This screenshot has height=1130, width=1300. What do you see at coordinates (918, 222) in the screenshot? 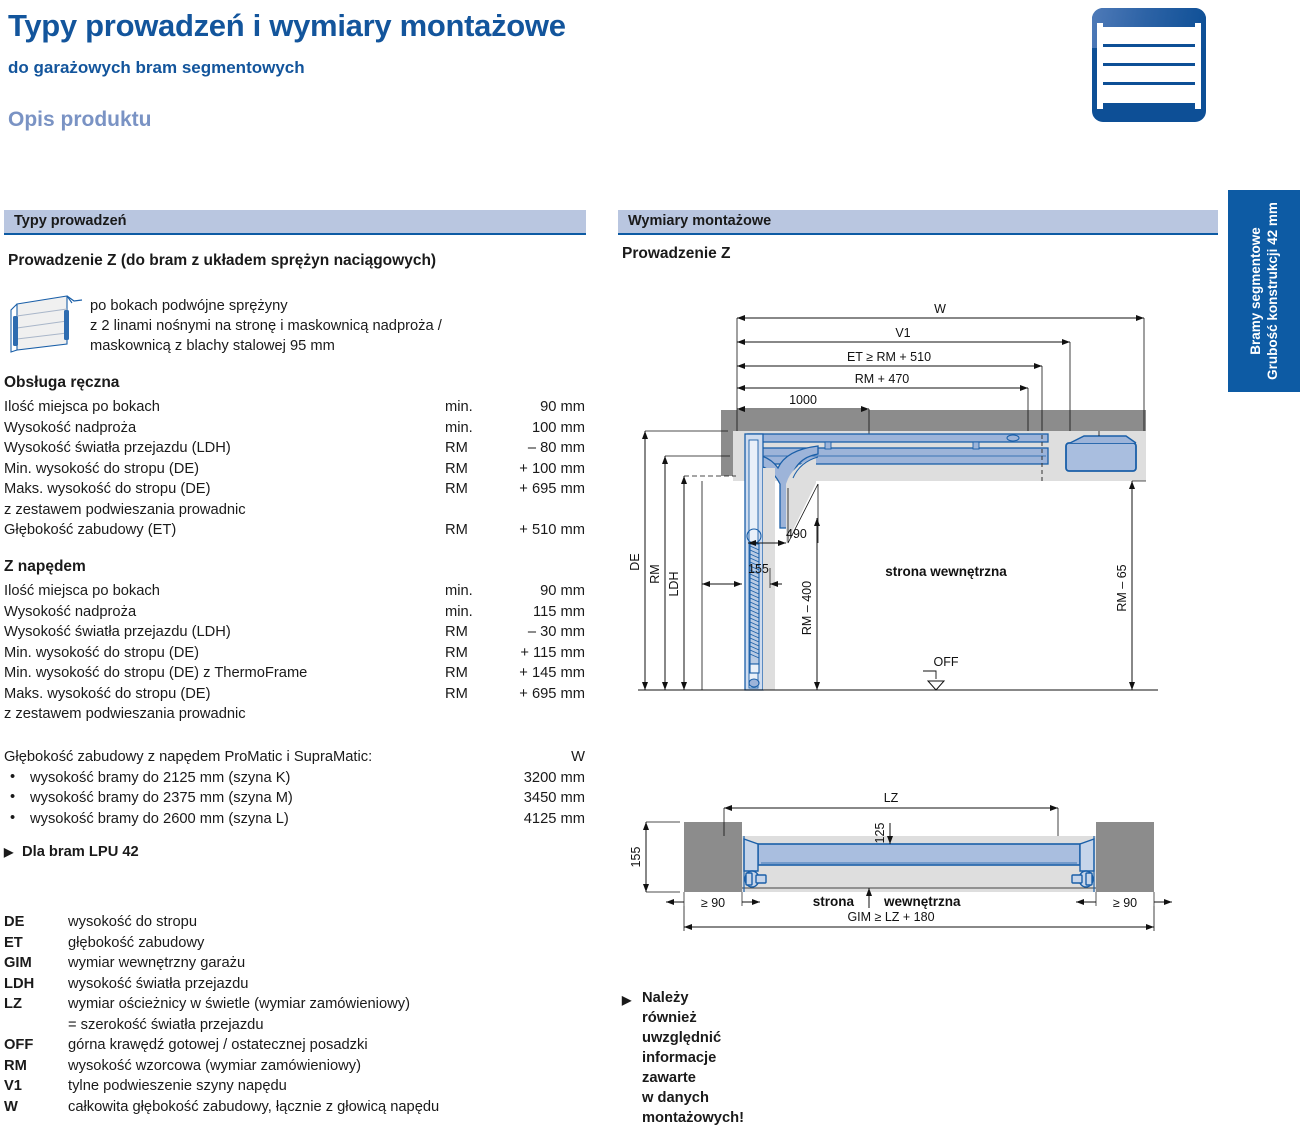
I see `right-section-bar: Wymiary montażowe` at bounding box center [918, 222].